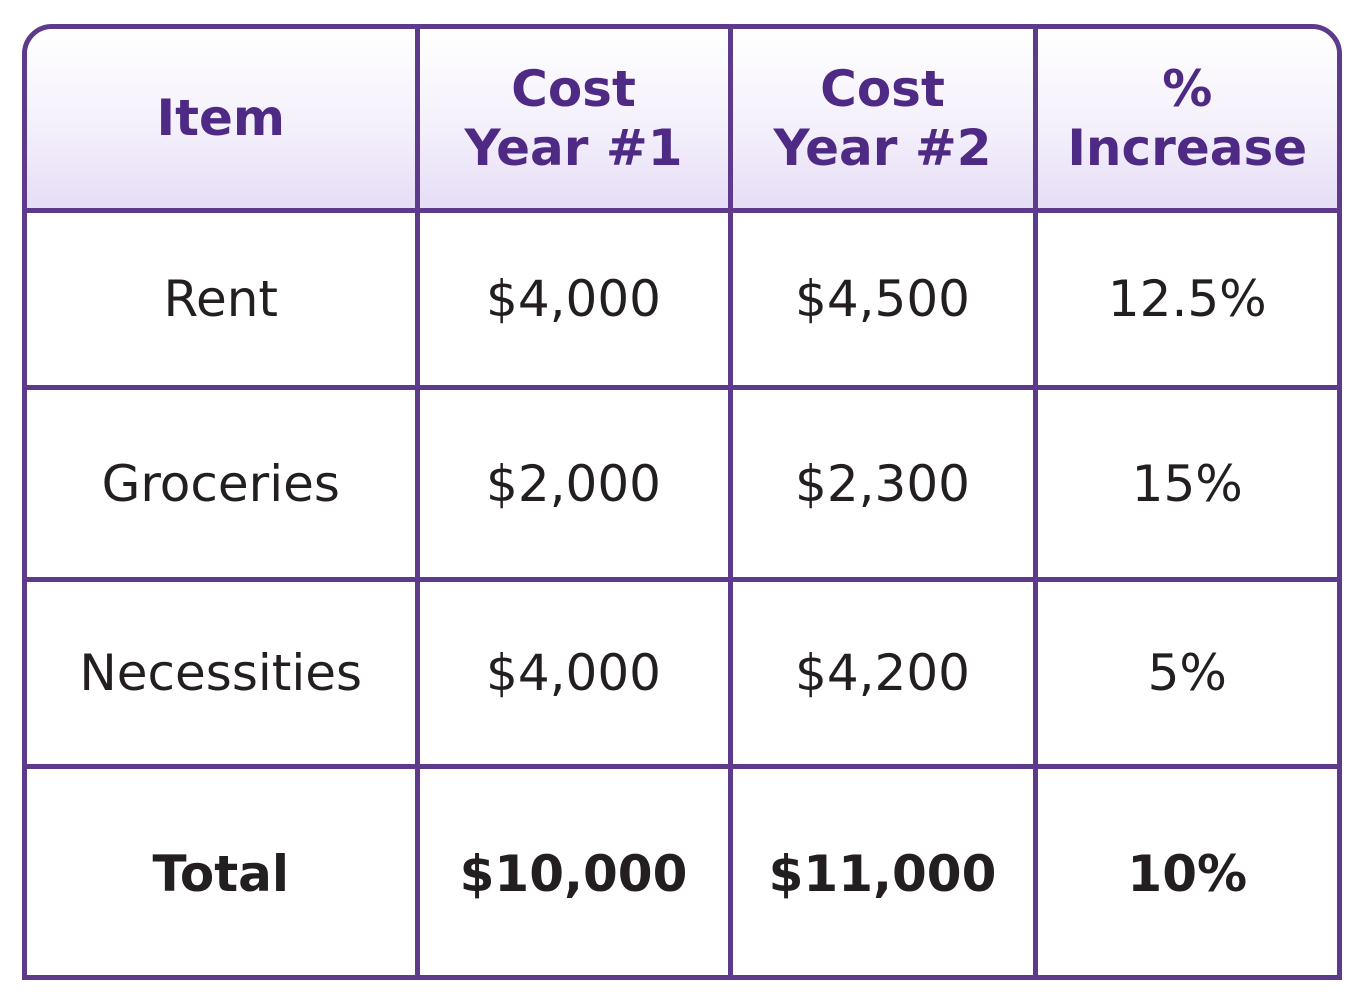 The image size is (1364, 1001). I want to click on cell-total-year2: $11,000, so click(882, 869).